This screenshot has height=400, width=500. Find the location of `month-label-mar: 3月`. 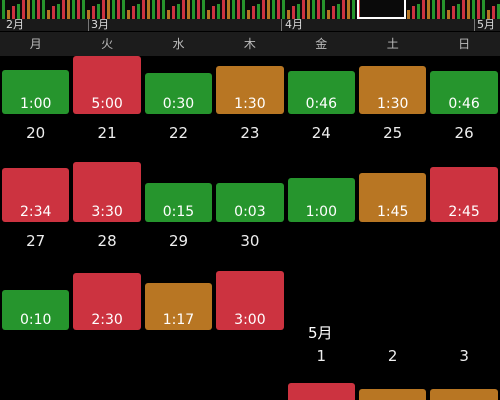

month-label-mar: 3月 is located at coordinates (100, 24).